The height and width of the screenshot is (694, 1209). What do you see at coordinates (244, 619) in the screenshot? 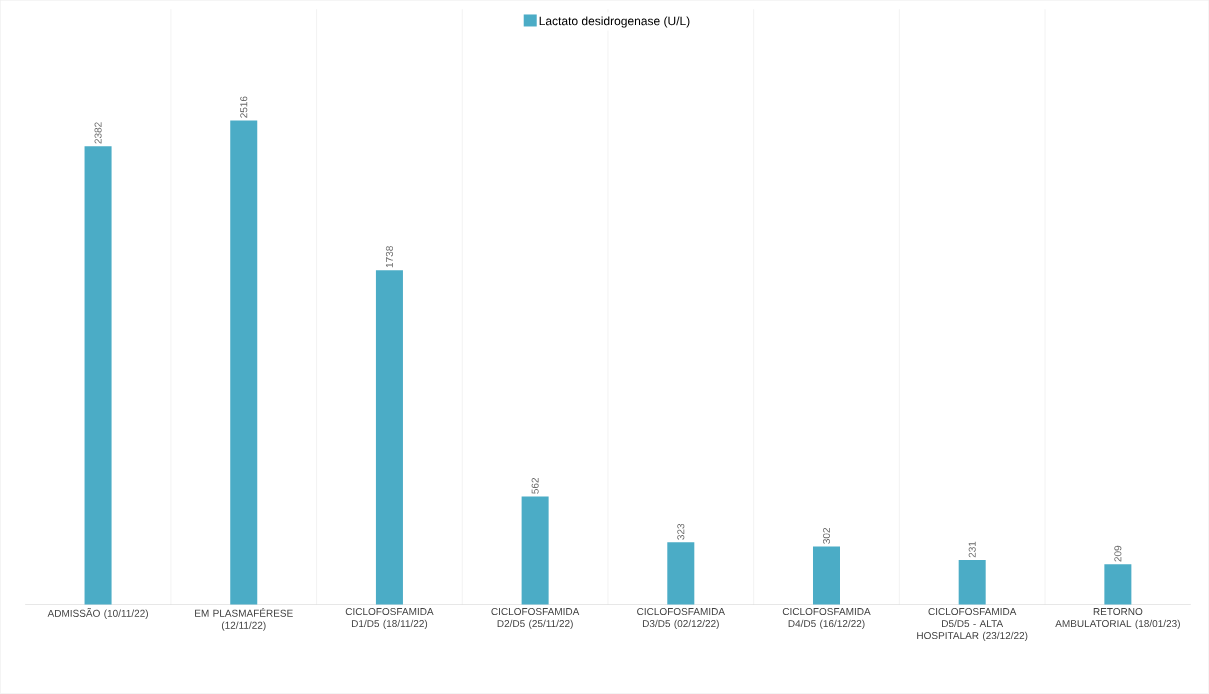
I see `x-tick-label: EM PLASMAFÉRESE (12/11/22)` at bounding box center [244, 619].